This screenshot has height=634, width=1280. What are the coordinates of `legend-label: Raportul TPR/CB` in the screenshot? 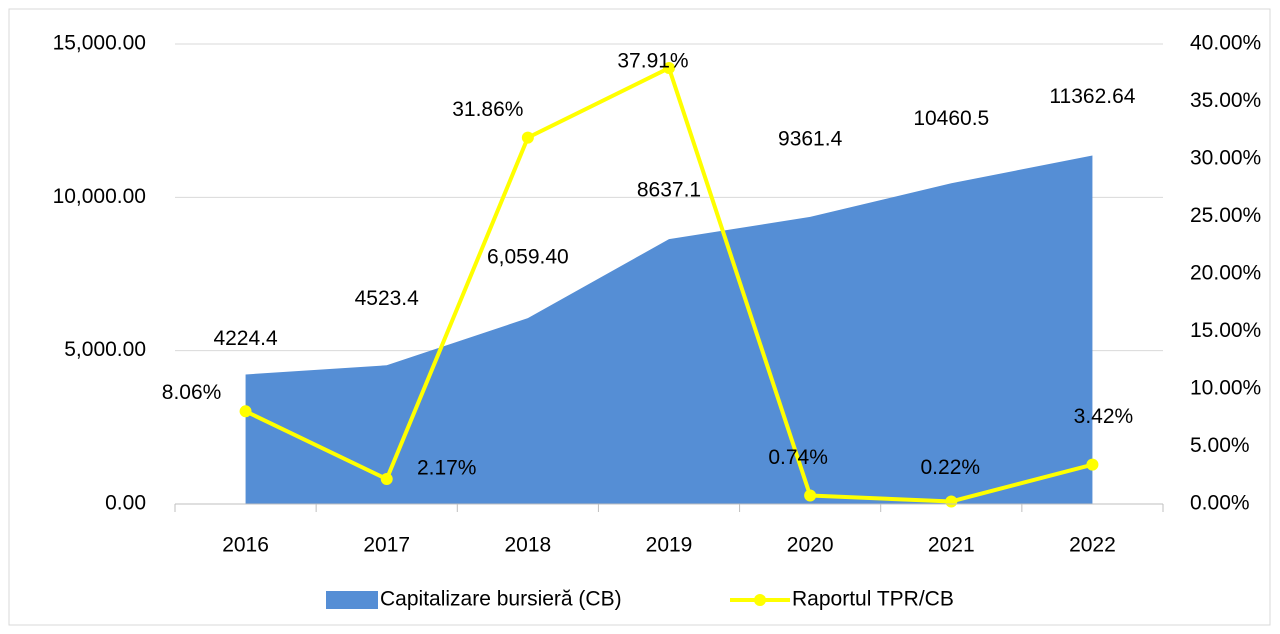 It's located at (873, 599).